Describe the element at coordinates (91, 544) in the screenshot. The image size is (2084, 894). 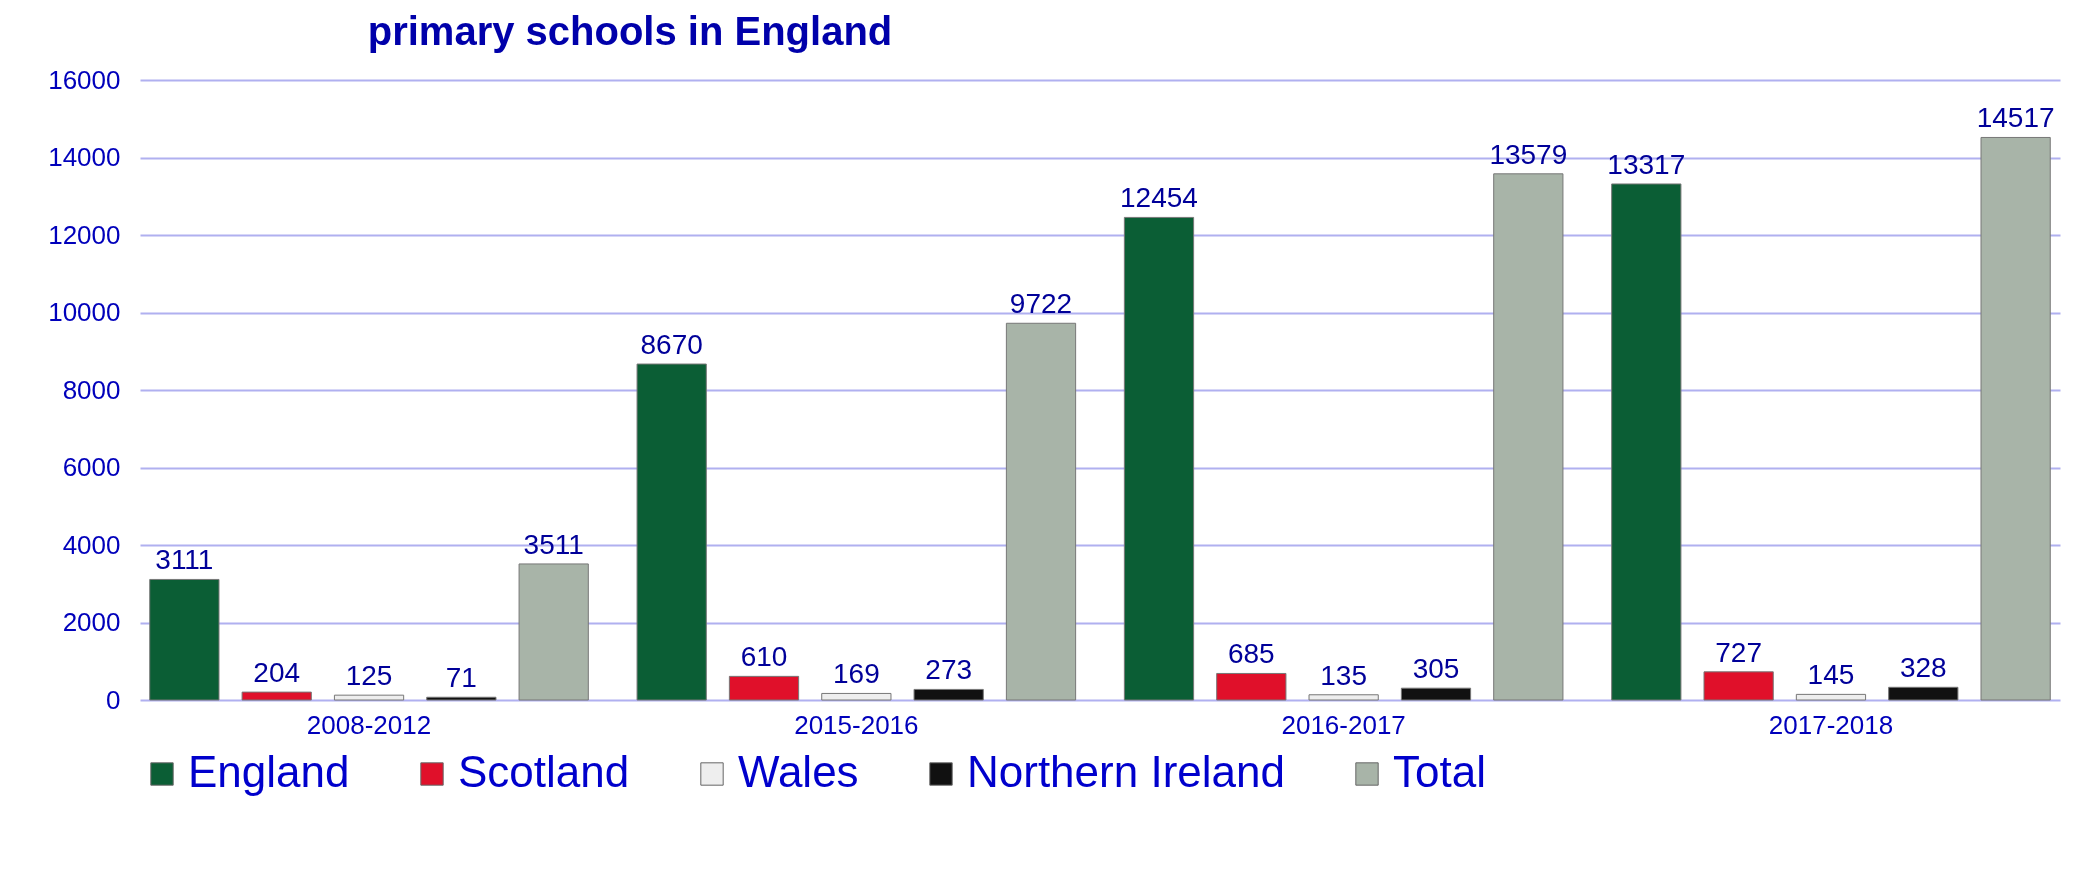
I see `y-tick-label: 4000` at that location.